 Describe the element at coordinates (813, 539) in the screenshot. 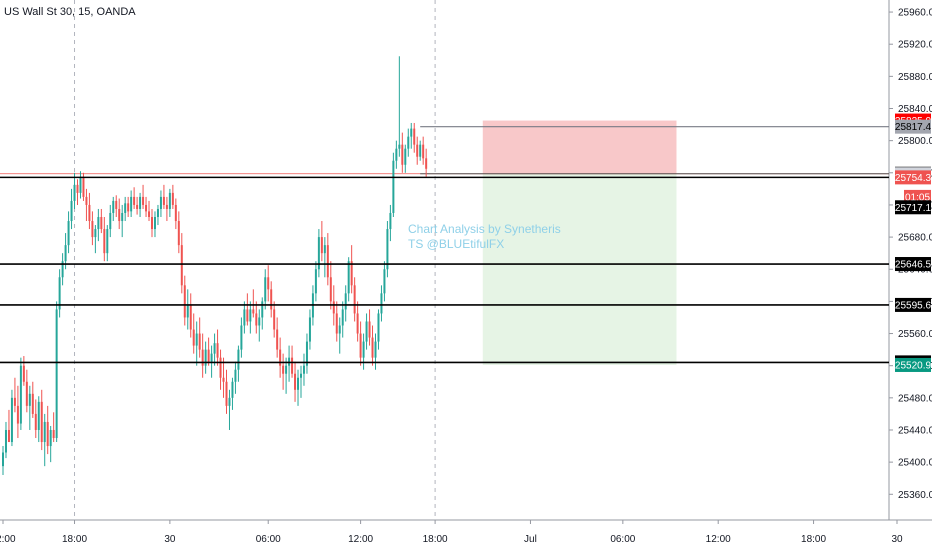

I see `x-tick-label: 18:00` at that location.